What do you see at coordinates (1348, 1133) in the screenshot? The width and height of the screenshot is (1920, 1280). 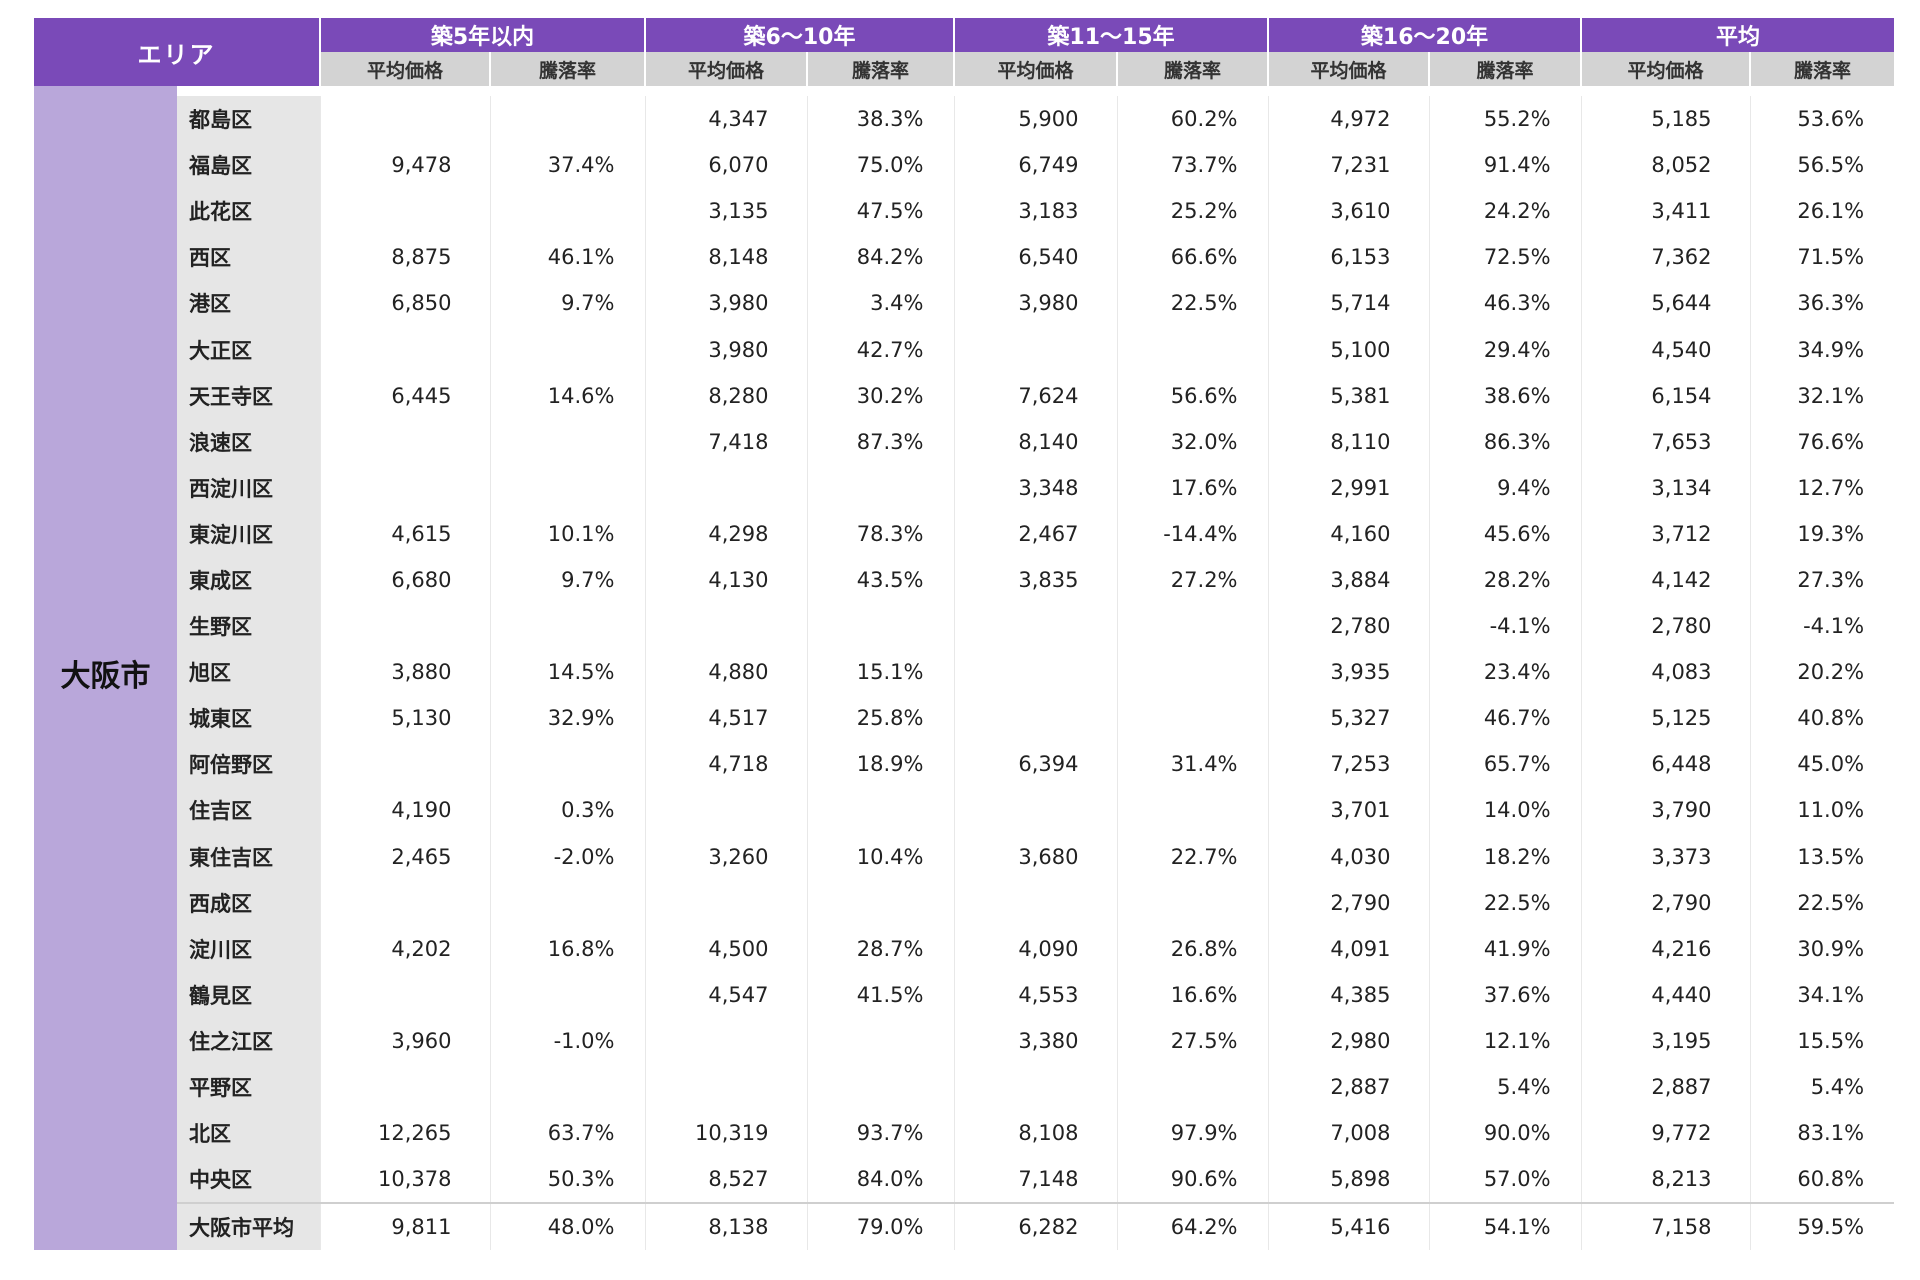 I see `price-cell: 7,008` at bounding box center [1348, 1133].